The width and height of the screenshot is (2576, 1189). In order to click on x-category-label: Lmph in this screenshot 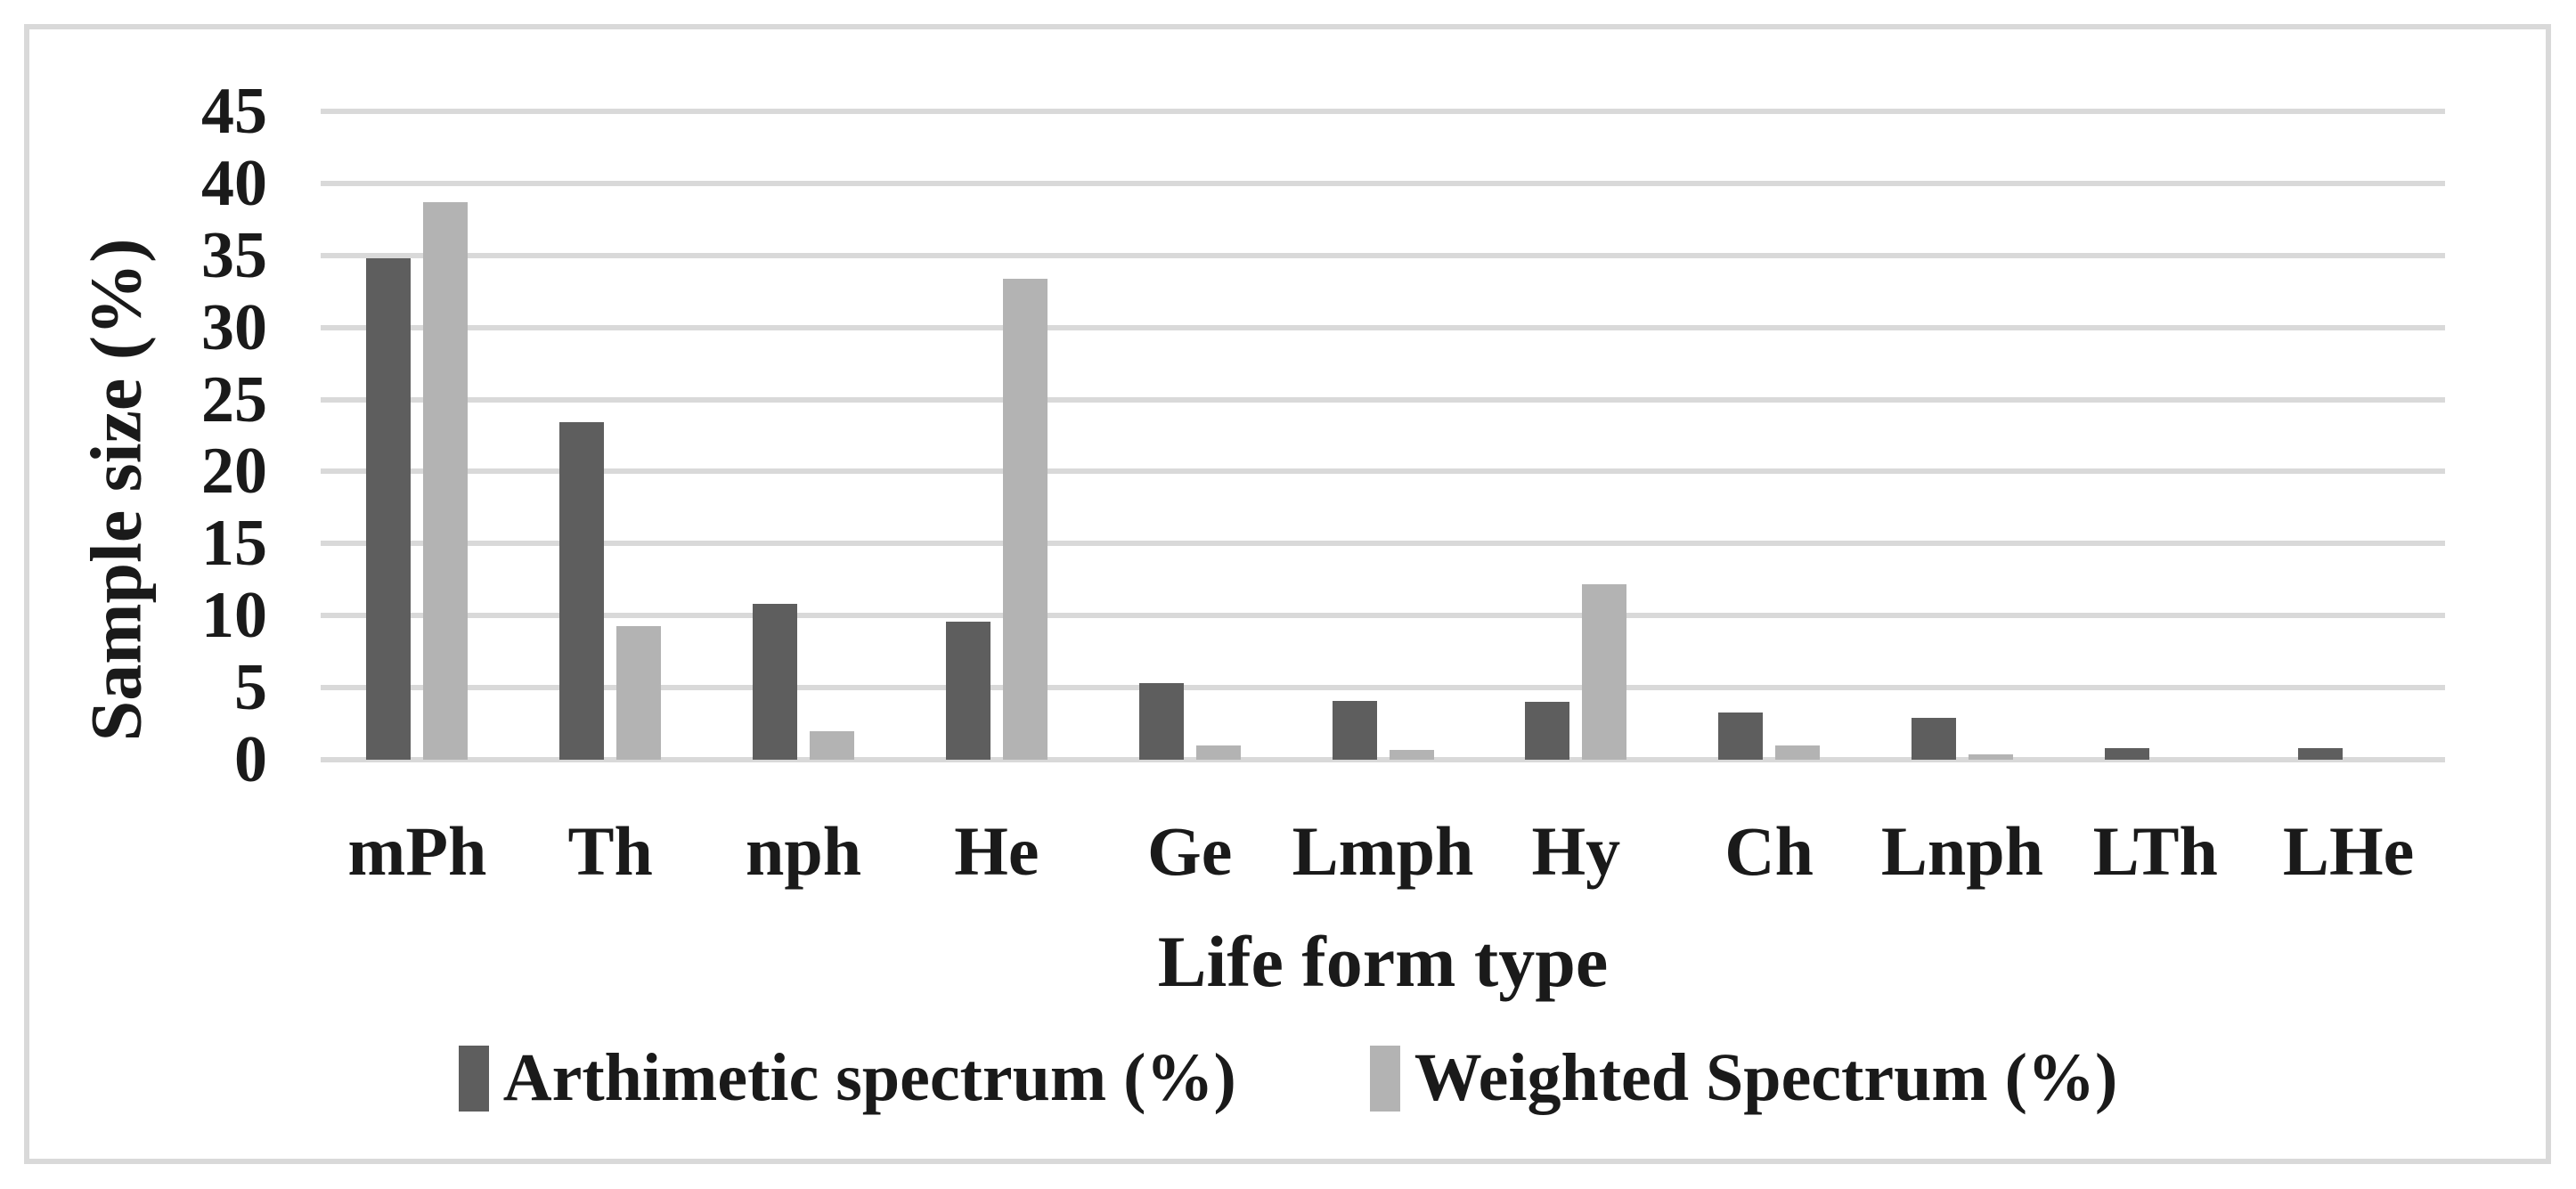, I will do `click(1383, 851)`.